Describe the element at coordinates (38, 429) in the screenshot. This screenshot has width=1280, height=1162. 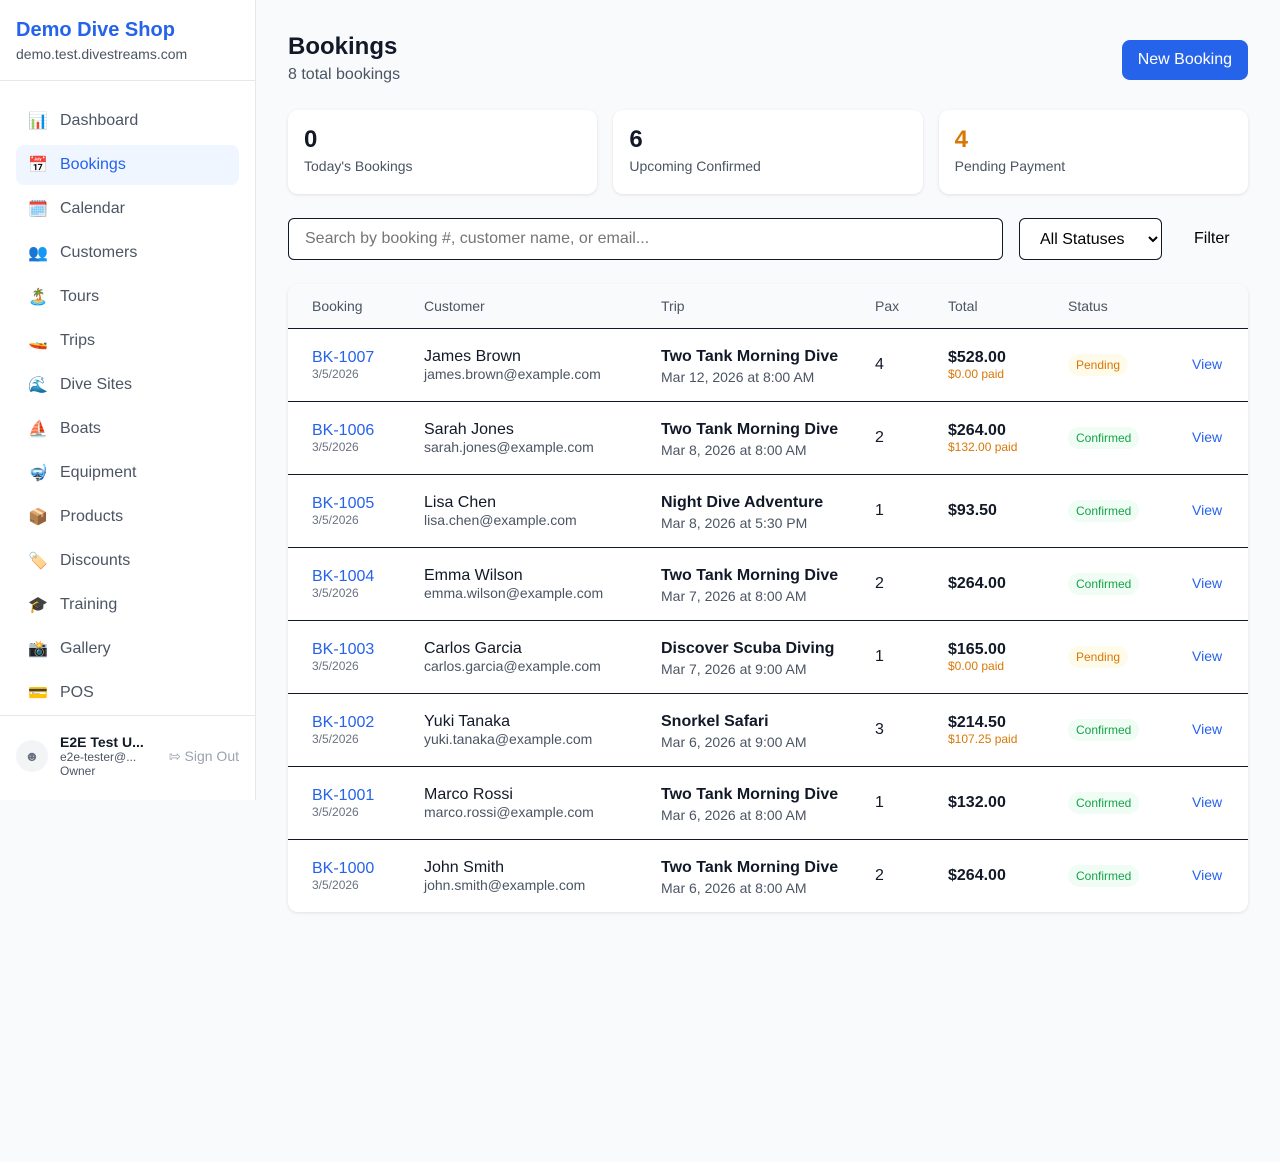
I see `boats-icon: ⛵` at that location.